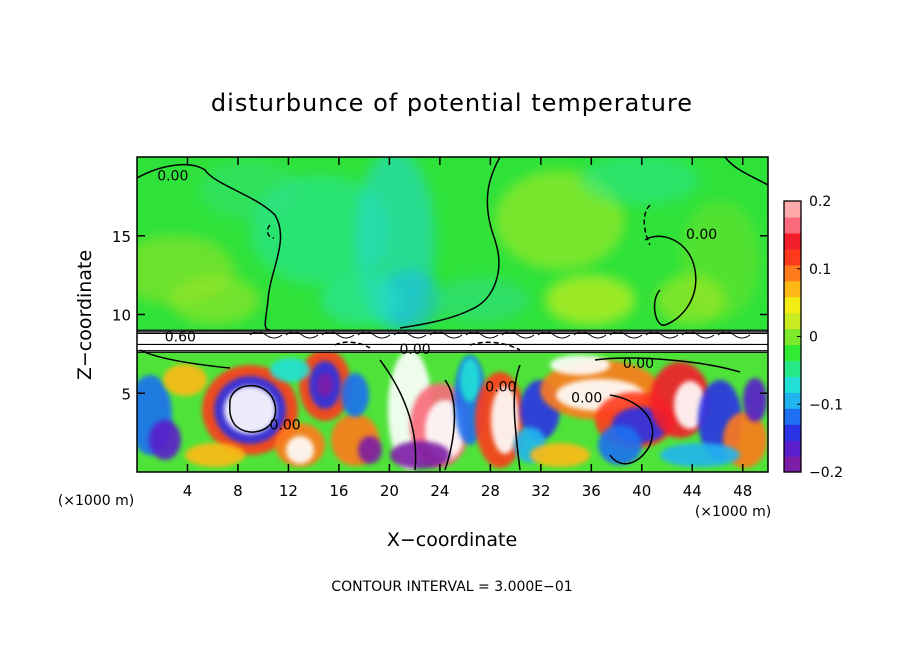  I want to click on y-axis-label: Z−coordinate, so click(85, 315).